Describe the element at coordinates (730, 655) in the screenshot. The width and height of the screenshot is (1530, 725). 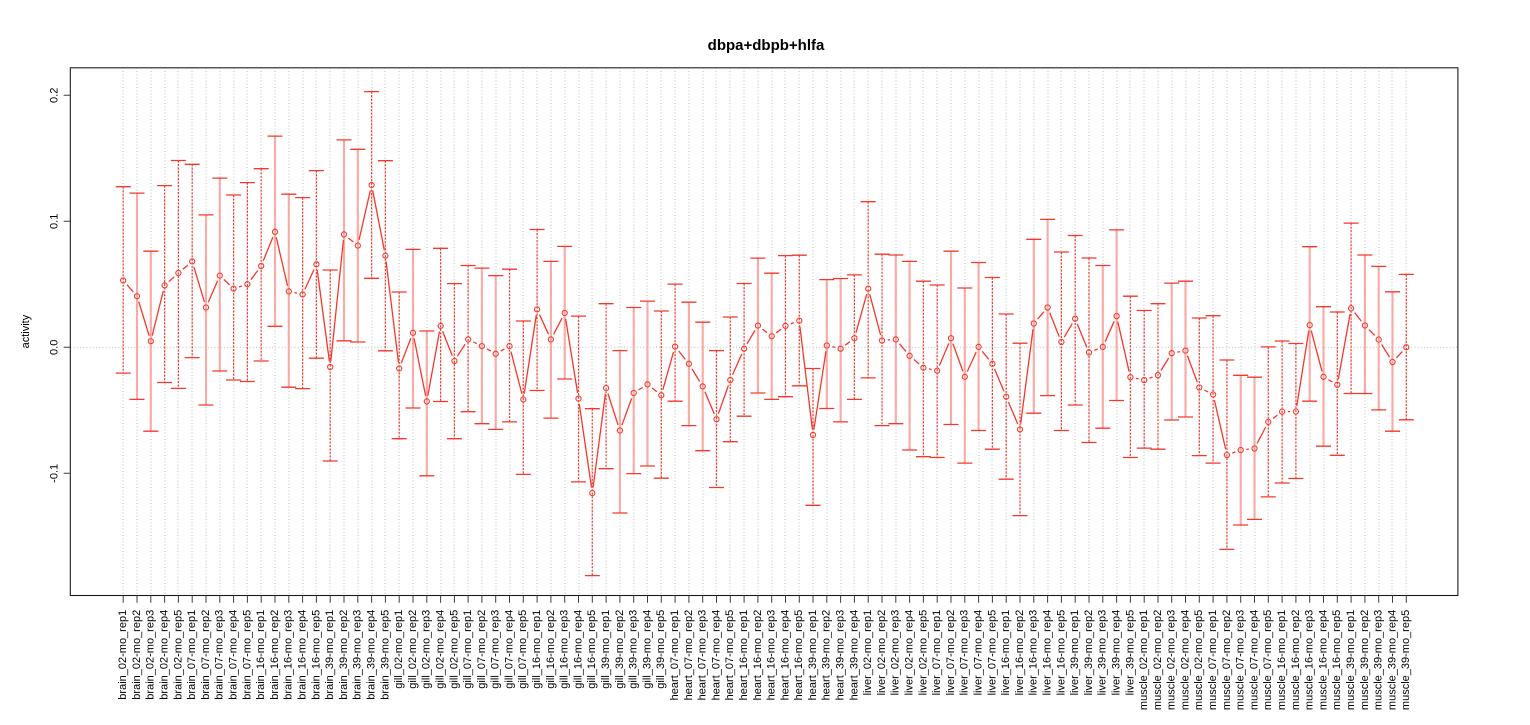
I see `svg-text: heart_07-mo_rep5` at that location.